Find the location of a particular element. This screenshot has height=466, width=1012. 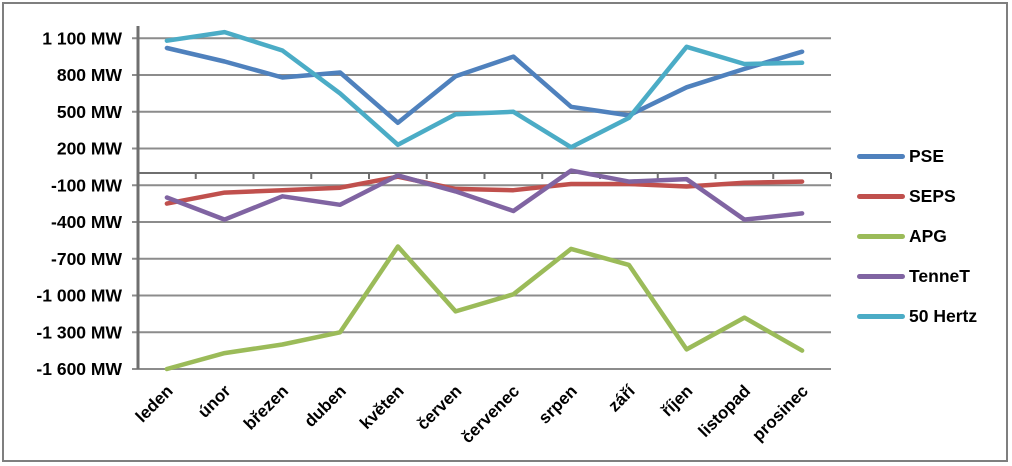

x-axis-label-b-ezen: březen is located at coordinates (266, 407).